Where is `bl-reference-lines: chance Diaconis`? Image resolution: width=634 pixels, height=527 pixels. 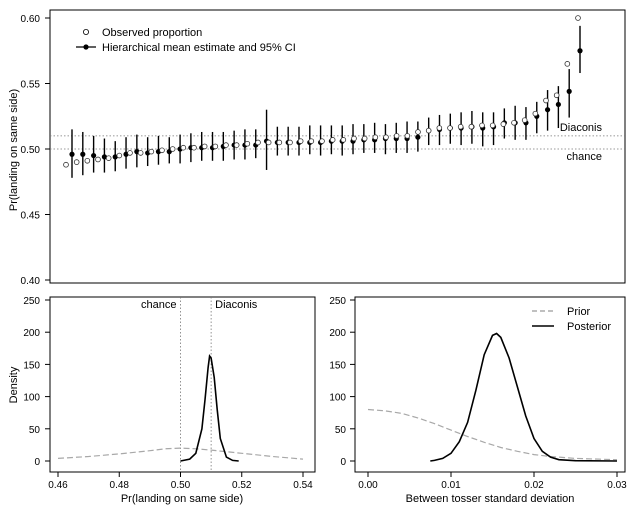 bl-reference-lines: chance Diaconis is located at coordinates (199, 384).